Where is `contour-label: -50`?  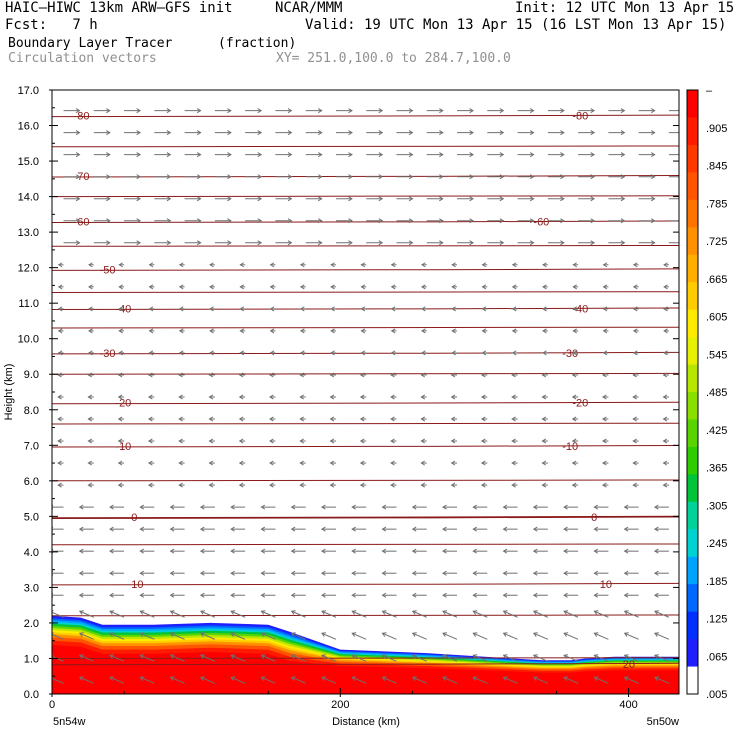
contour-label: -50 is located at coordinates (108, 270).